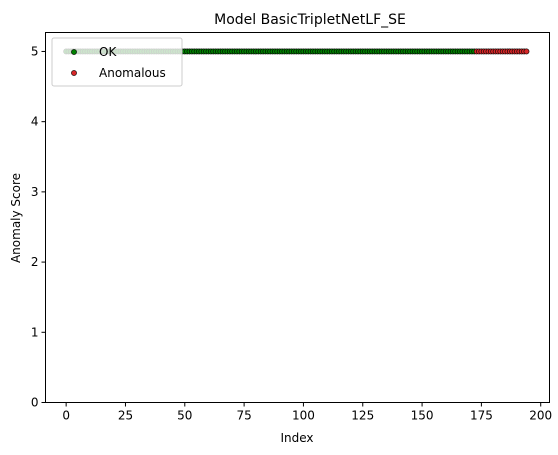 The width and height of the screenshot is (558, 455). Describe the element at coordinates (35, 332) in the screenshot. I see `y-tick-label: 1` at that location.